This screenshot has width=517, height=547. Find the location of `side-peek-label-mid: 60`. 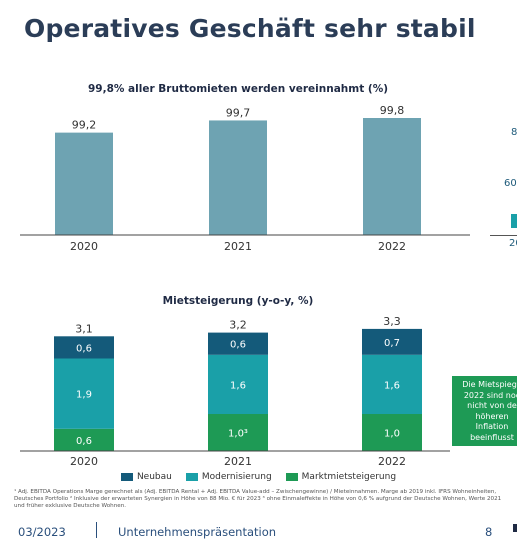

side-peek-label-mid: 60 is located at coordinates (510, 183).